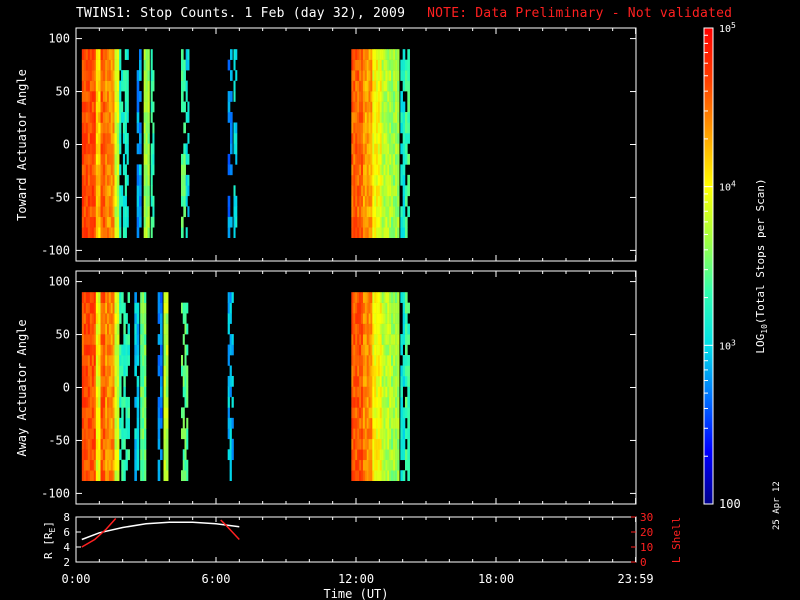  Describe the element at coordinates (76, 579) in the screenshot. I see `x-tick-label: 0:00` at that location.